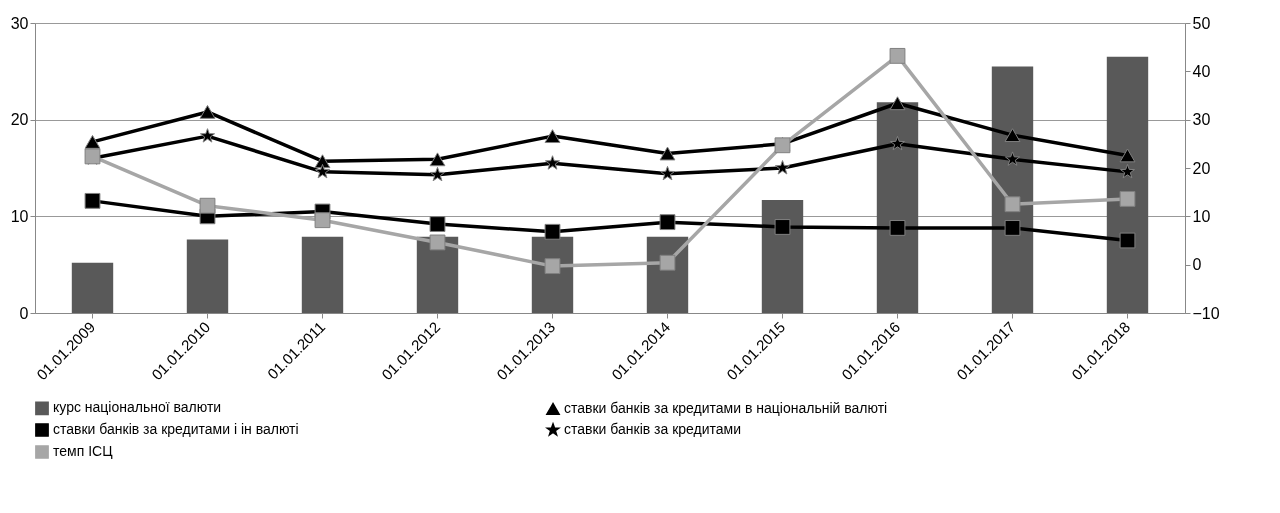 The height and width of the screenshot is (513, 1280). I want to click on legend-label: курс національної валюти, so click(137, 407).